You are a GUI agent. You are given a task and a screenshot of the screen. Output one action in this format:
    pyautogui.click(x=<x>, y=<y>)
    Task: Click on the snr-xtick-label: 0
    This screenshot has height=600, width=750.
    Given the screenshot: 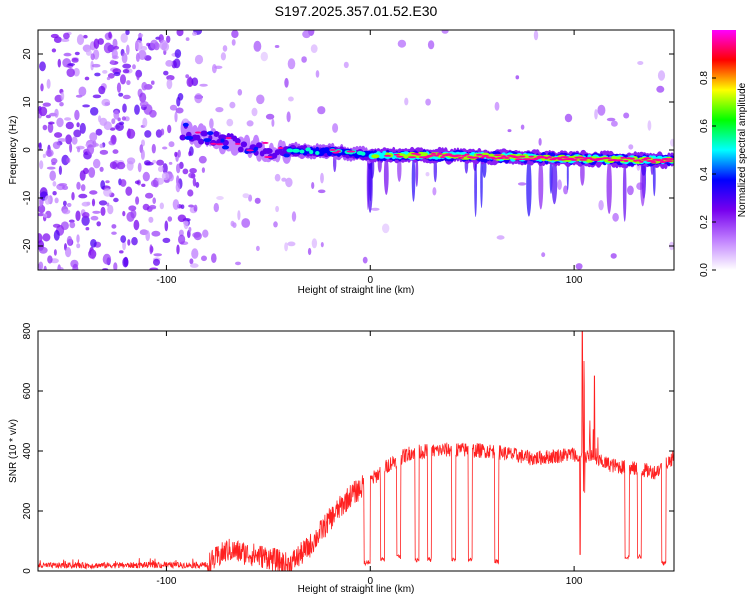 What is the action you would take?
    pyautogui.click(x=370, y=581)
    